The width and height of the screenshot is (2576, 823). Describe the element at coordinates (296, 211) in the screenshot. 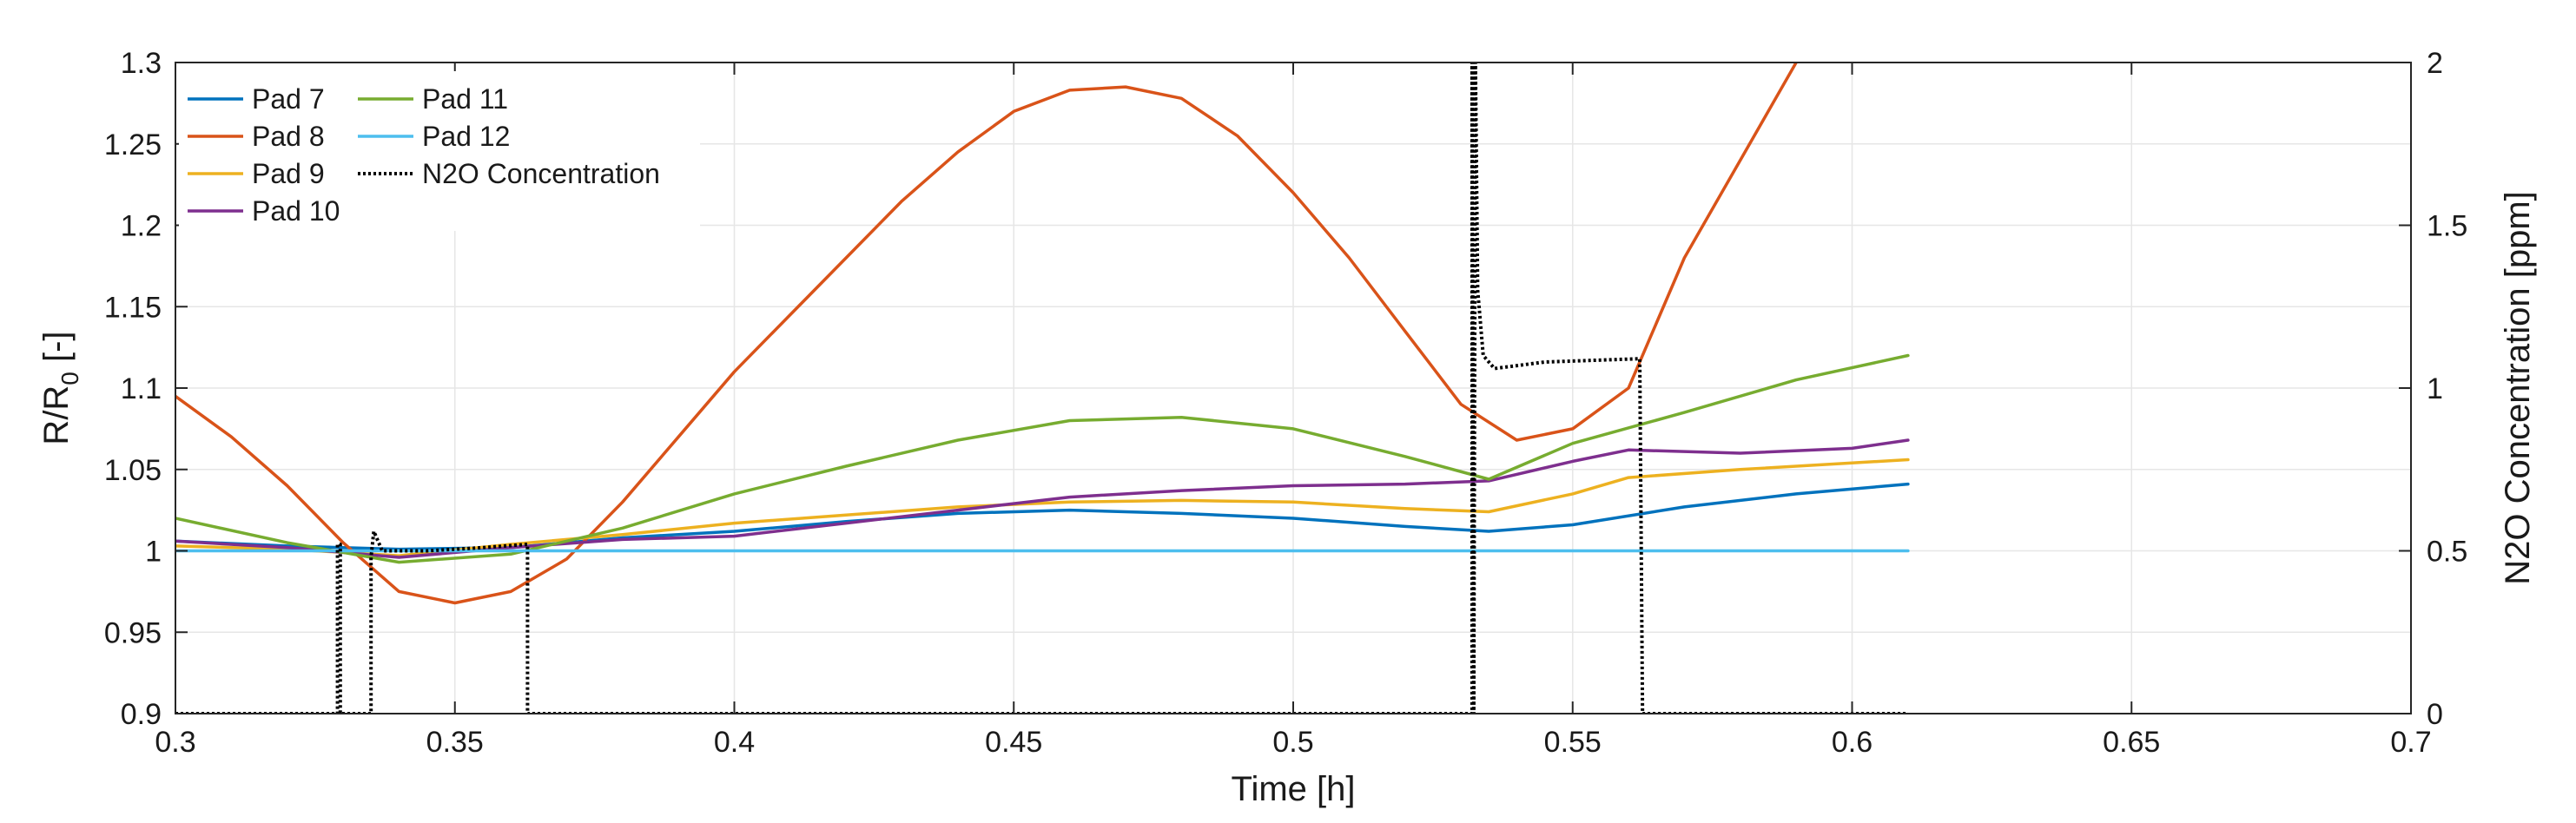

I see `legend-label: Pad 10` at that location.